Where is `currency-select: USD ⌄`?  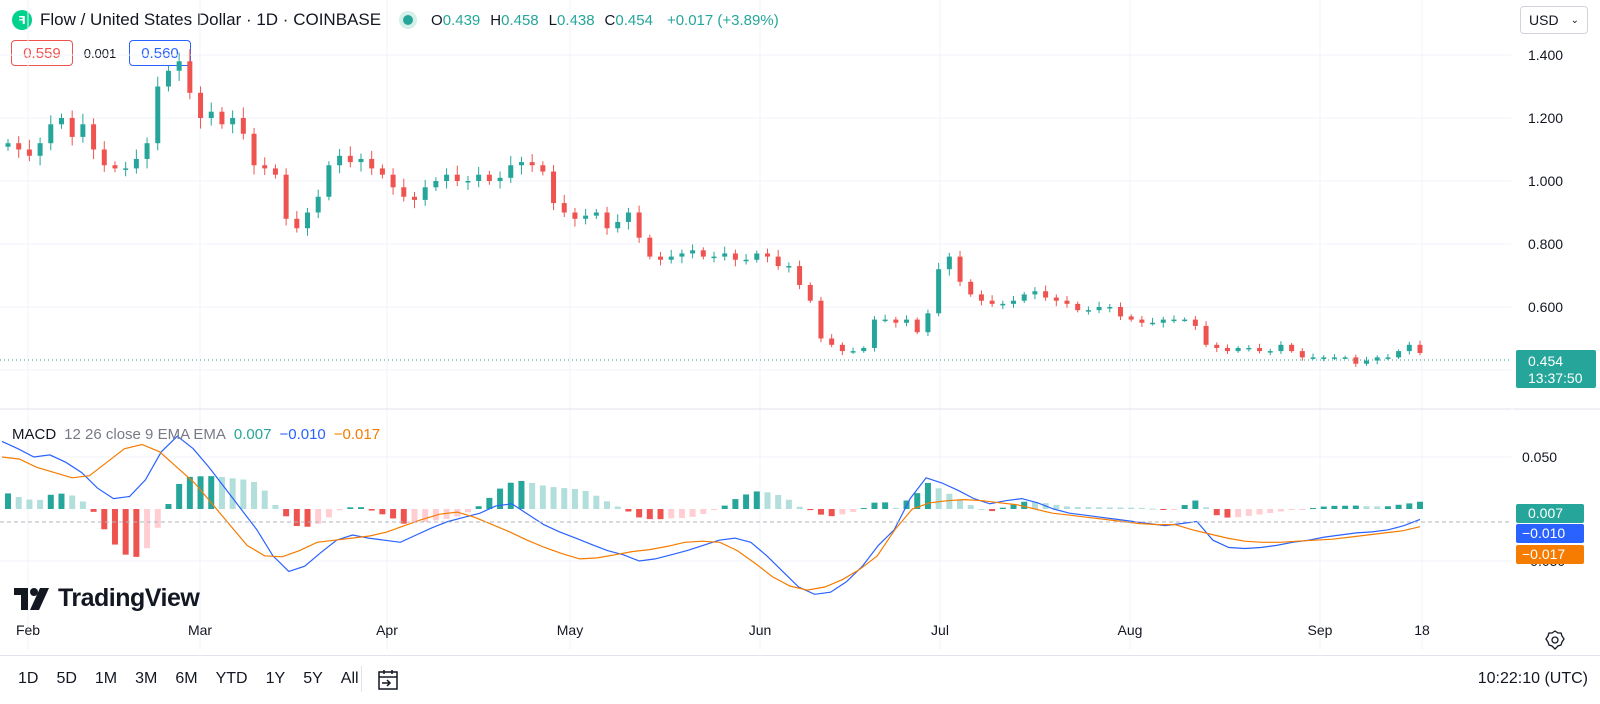
currency-select: USD ⌄ is located at coordinates (1554, 20).